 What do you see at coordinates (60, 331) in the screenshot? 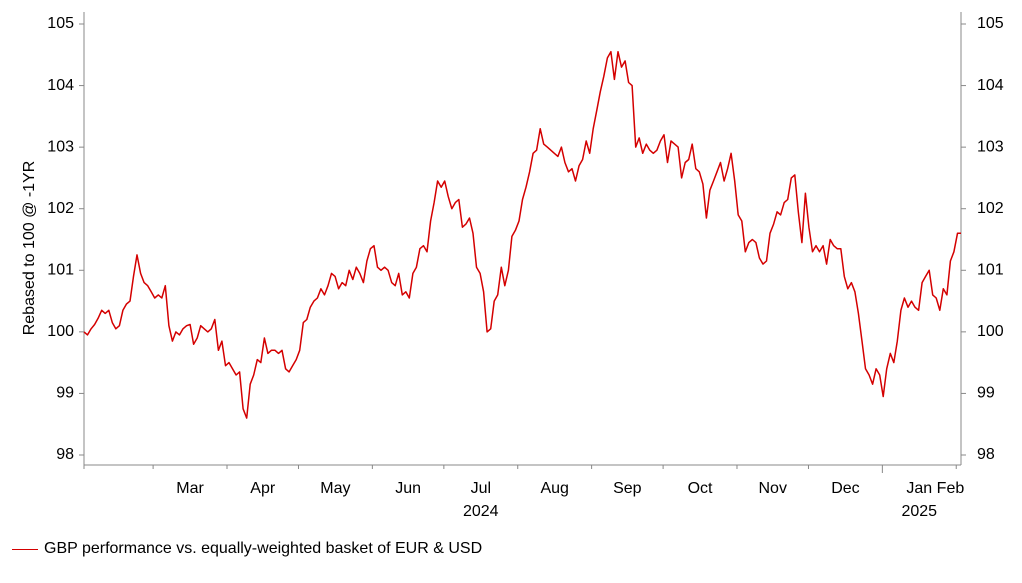
I see `left-y-tick-label: 100` at bounding box center [60, 331].